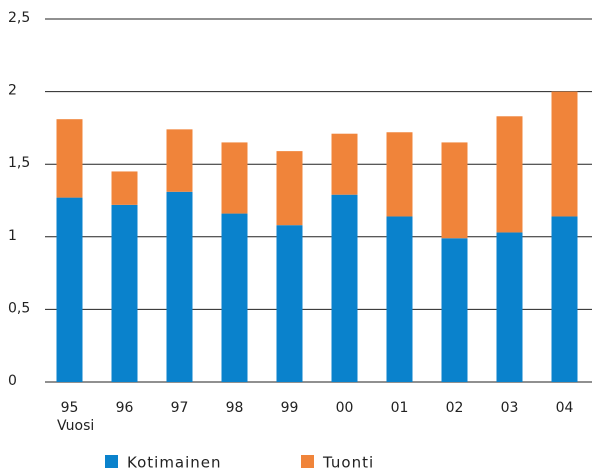 The width and height of the screenshot is (599, 475). What do you see at coordinates (12, 91) in the screenshot?
I see `y-tick-label: 2` at bounding box center [12, 91].